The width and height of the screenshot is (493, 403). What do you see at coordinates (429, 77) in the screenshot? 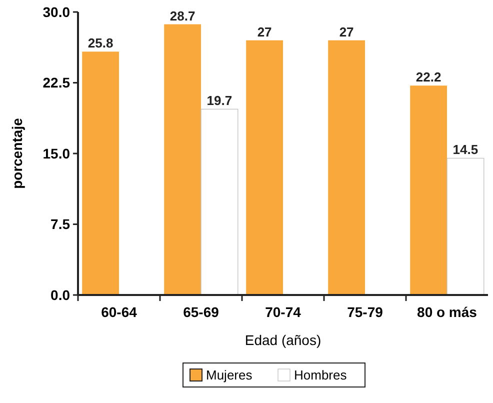
I see `data-label: 22.2` at bounding box center [429, 77].